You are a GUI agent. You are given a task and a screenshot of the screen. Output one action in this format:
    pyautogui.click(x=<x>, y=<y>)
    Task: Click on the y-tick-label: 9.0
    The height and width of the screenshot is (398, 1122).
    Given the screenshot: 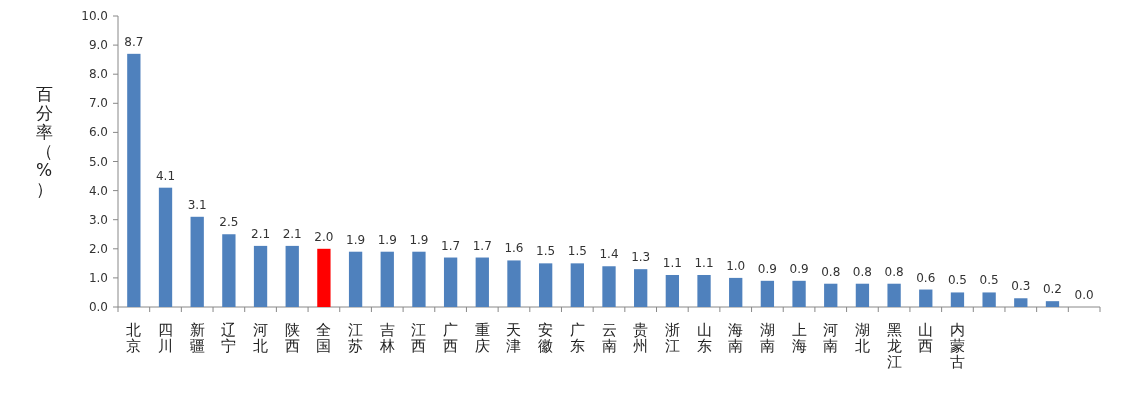 What is the action you would take?
    pyautogui.click(x=98, y=45)
    